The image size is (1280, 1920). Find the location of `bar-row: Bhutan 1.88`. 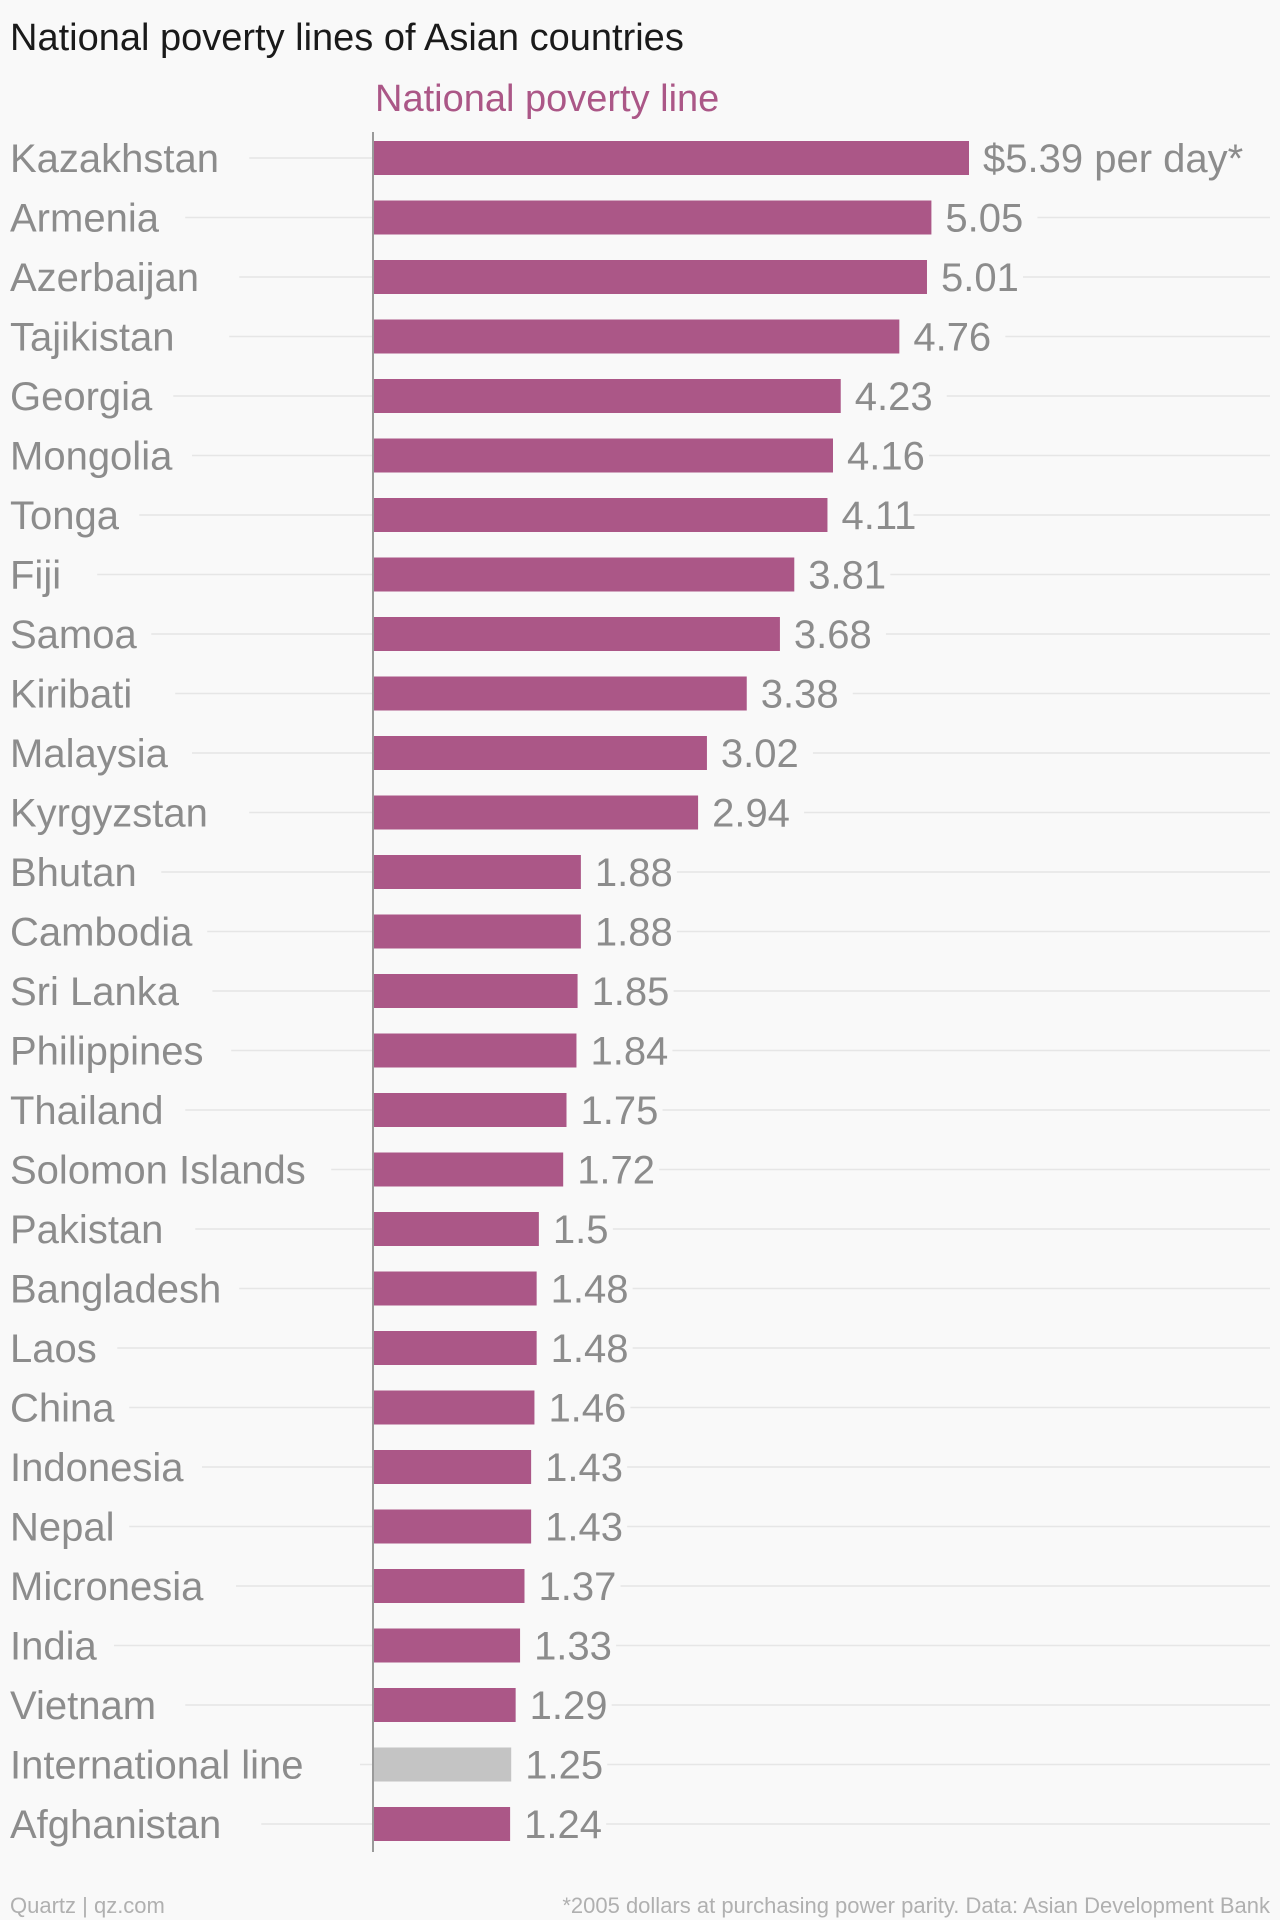

bar-row: Bhutan 1.88 is located at coordinates (640, 873).